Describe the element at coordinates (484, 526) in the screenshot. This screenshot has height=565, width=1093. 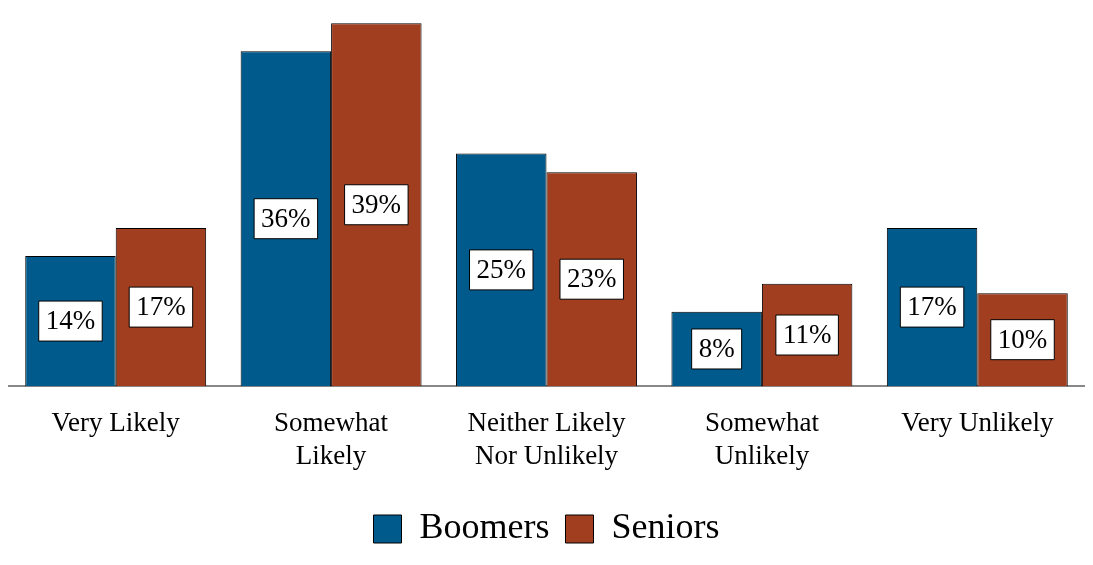
I see `legend-label: Boomers` at that location.